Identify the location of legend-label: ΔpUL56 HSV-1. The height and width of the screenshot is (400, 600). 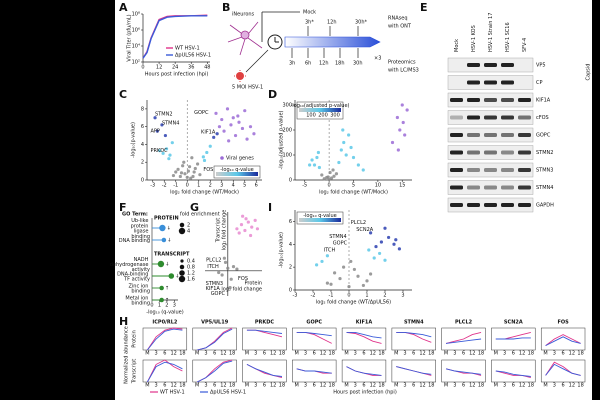
(193, 56).